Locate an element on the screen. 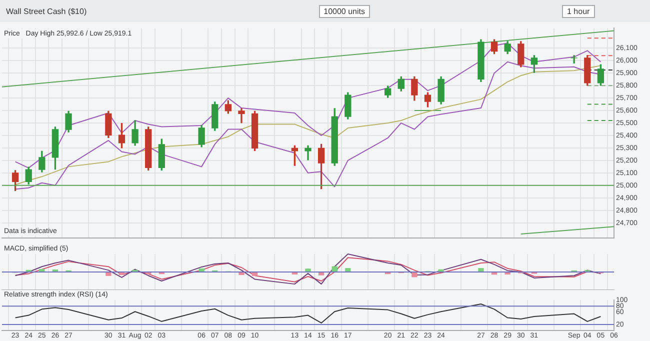 This screenshot has width=650, height=341. text: 1 hour is located at coordinates (578, 11).